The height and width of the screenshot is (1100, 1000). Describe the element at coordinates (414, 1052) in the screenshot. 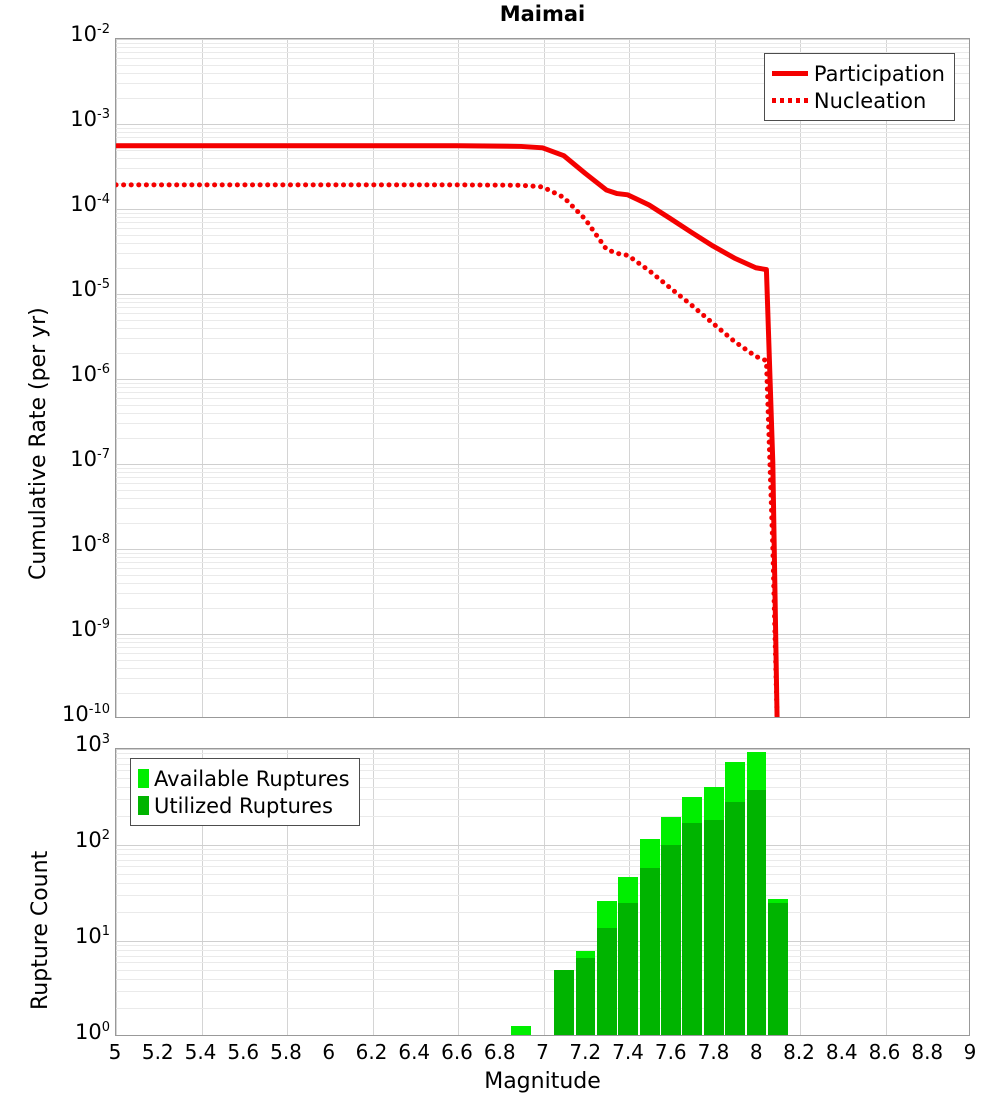

I see `x-tick-label: 6.4` at that location.